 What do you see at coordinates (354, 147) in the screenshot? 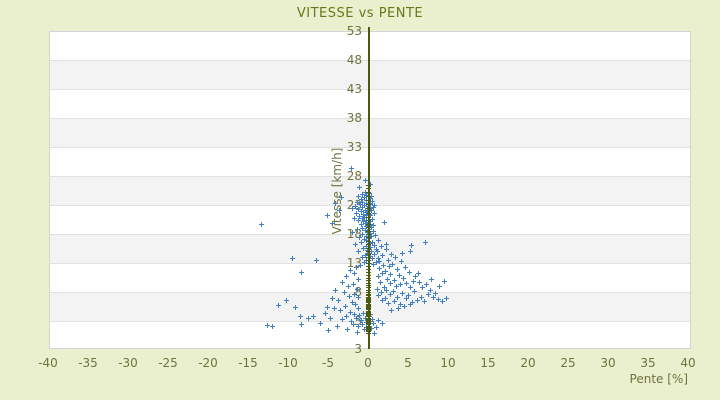
I see `y-tick-label: 33` at bounding box center [354, 147].